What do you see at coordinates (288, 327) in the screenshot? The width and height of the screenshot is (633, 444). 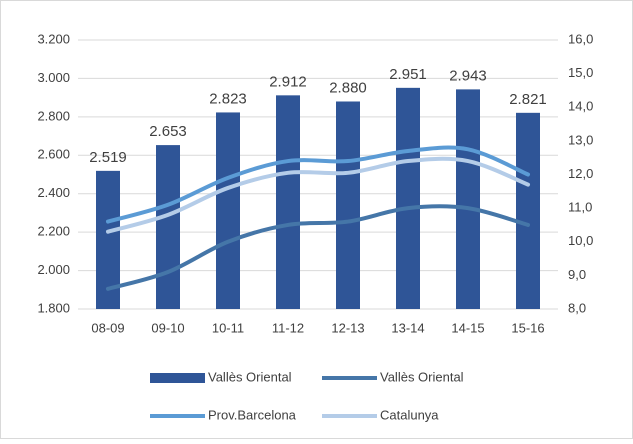 I see `x-tick-label: 11-12` at bounding box center [288, 327].